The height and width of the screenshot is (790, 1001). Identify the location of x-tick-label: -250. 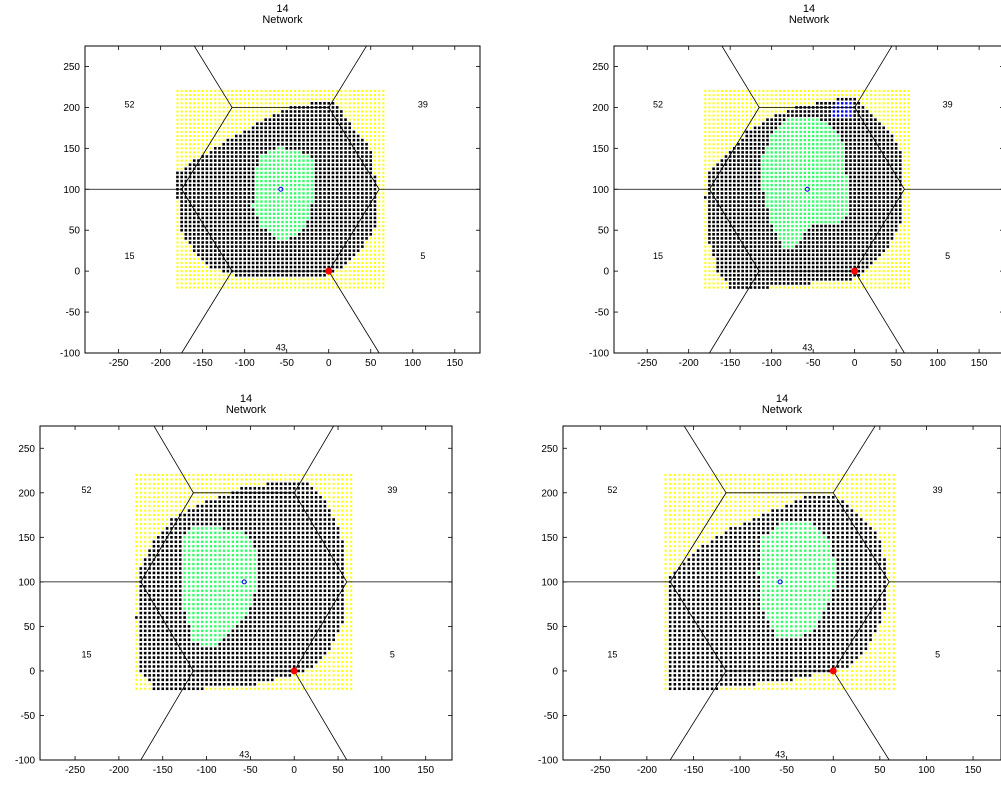
(119, 363).